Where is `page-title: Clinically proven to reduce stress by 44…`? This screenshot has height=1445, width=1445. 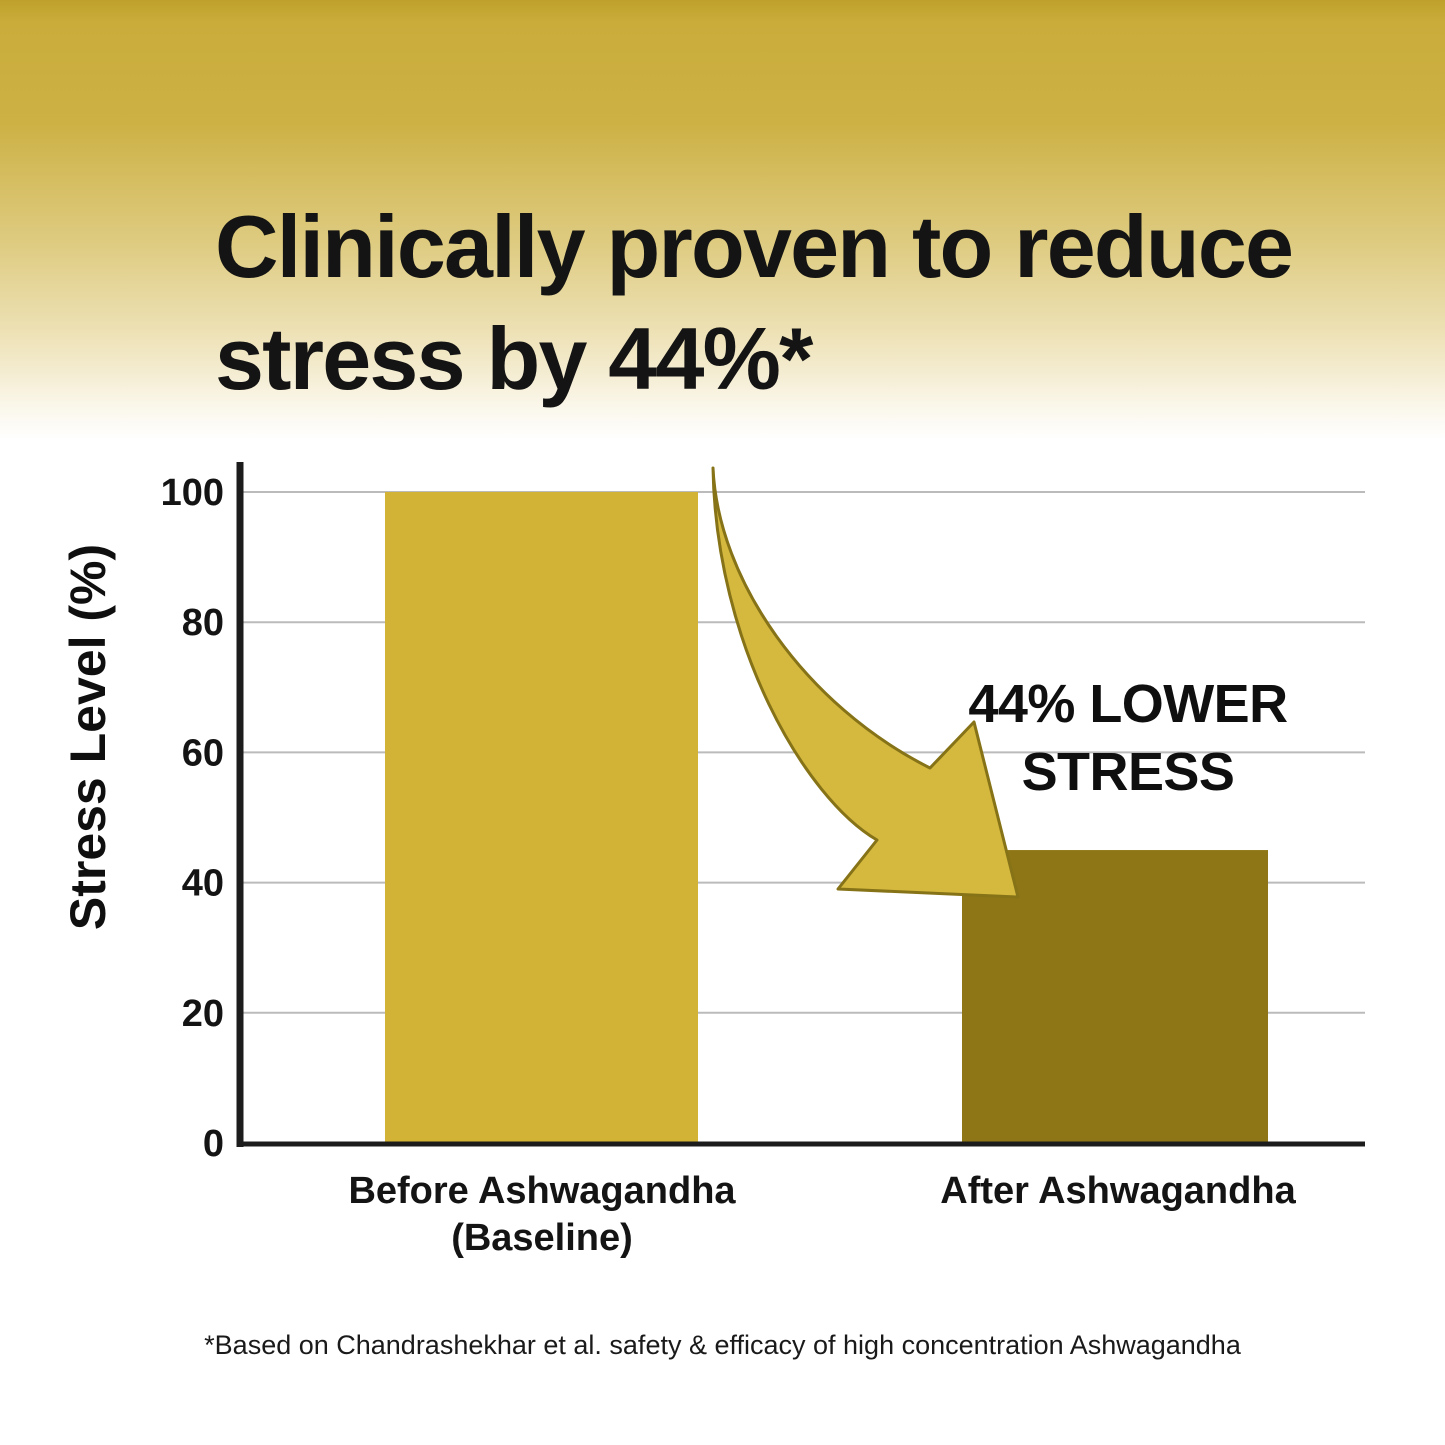
page-title: Clinically proven to reduce stress by 44… is located at coordinates (805, 303).